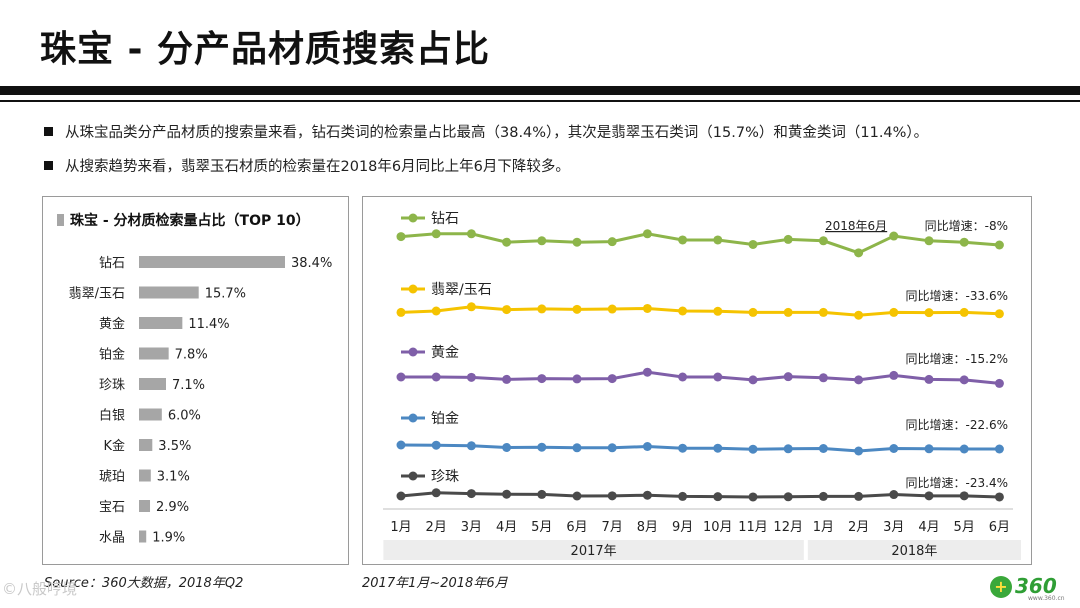 The height and width of the screenshot is (608, 1080). What do you see at coordinates (48, 131) in the screenshot?
I see `bullet-square-icon` at bounding box center [48, 131].